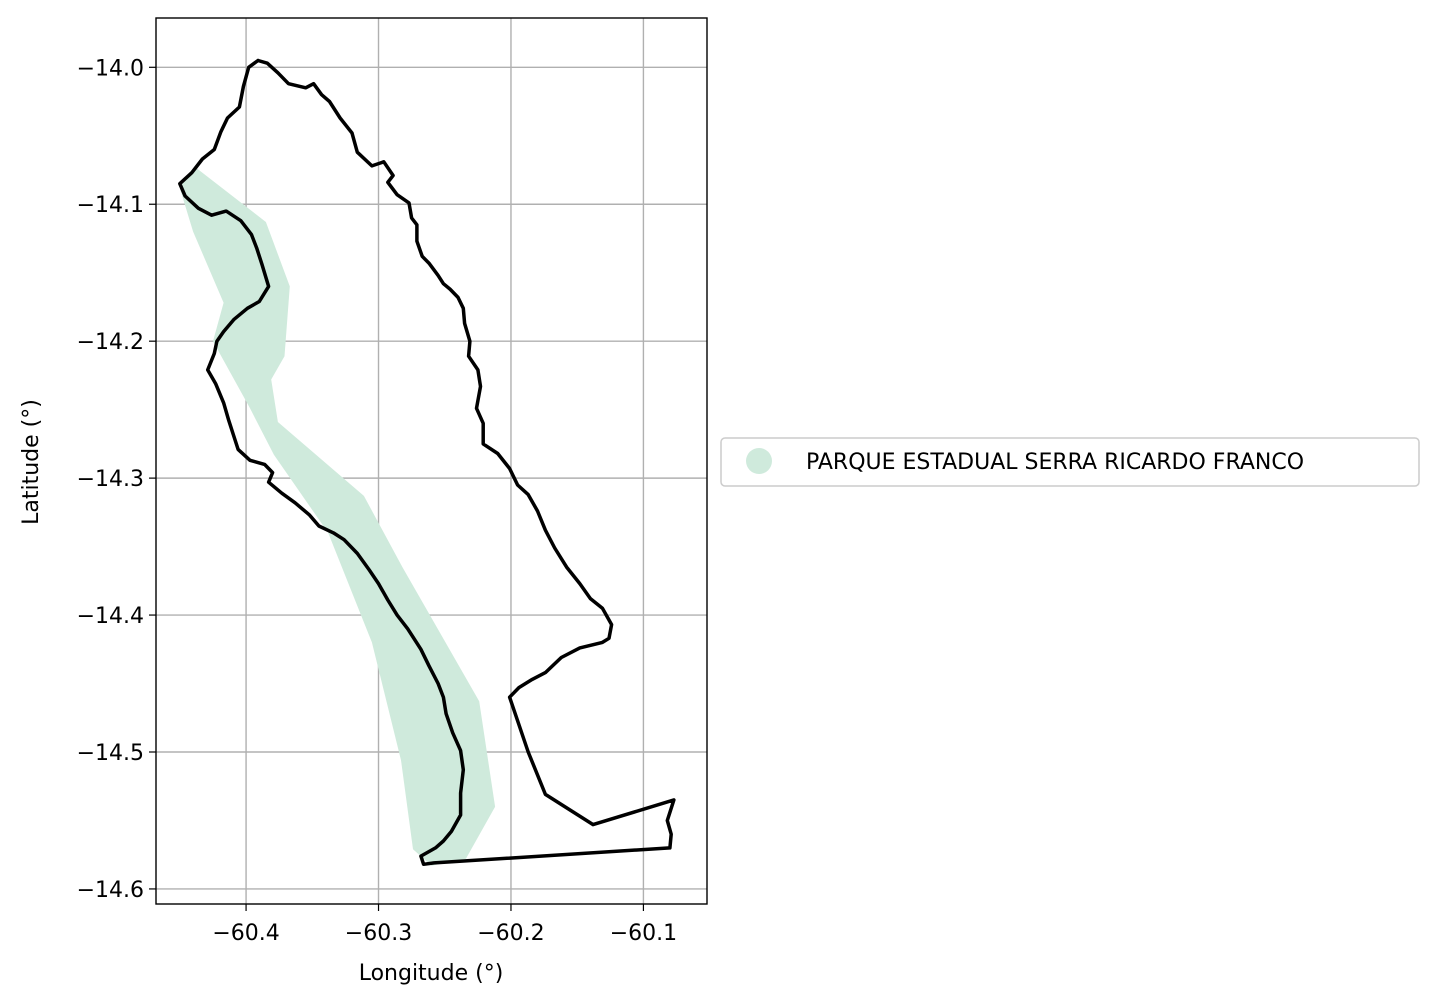 The image size is (1439, 1006). What do you see at coordinates (31, 462) in the screenshot?
I see `y-axis-label: Latitude (°)` at bounding box center [31, 462].